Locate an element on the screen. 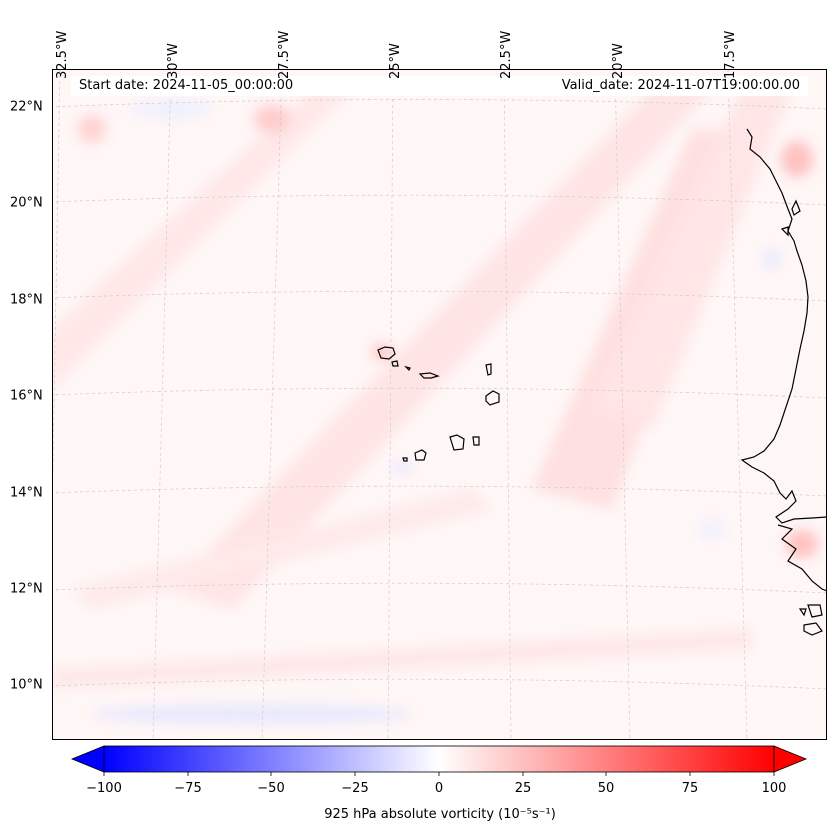 This screenshot has height=839, width=837. lat-label-16n: 16°N is located at coordinates (26, 396).